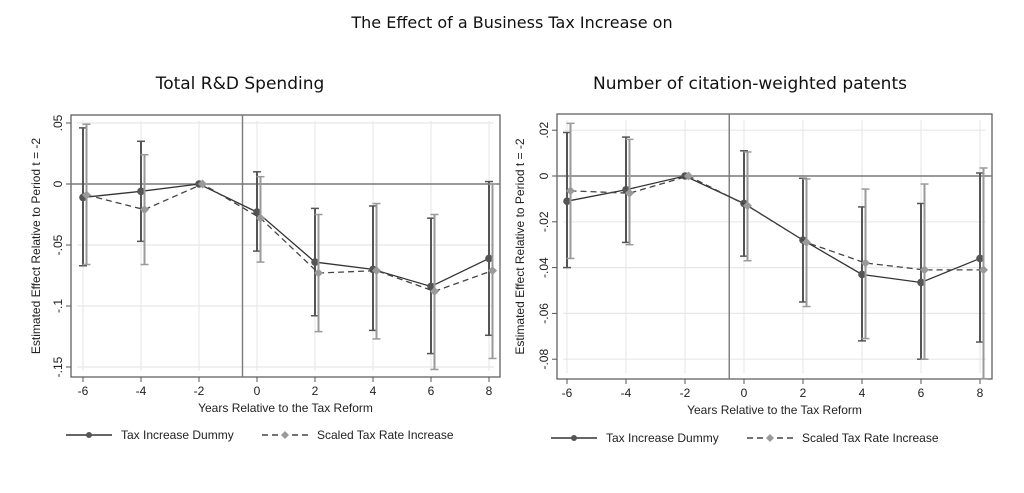  I want to click on y-tick-label: -.08, so click(544, 359).